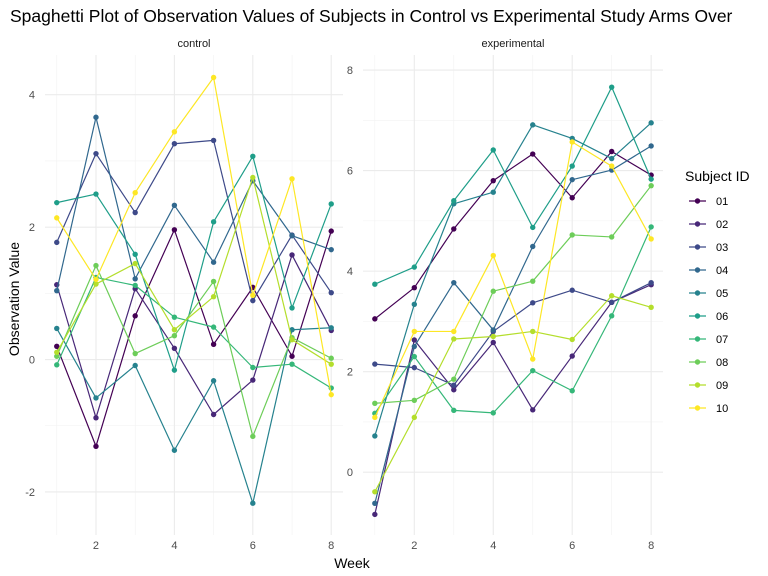 The width and height of the screenshot is (768, 576). I want to click on legend-title: Subject ID, so click(717, 176).